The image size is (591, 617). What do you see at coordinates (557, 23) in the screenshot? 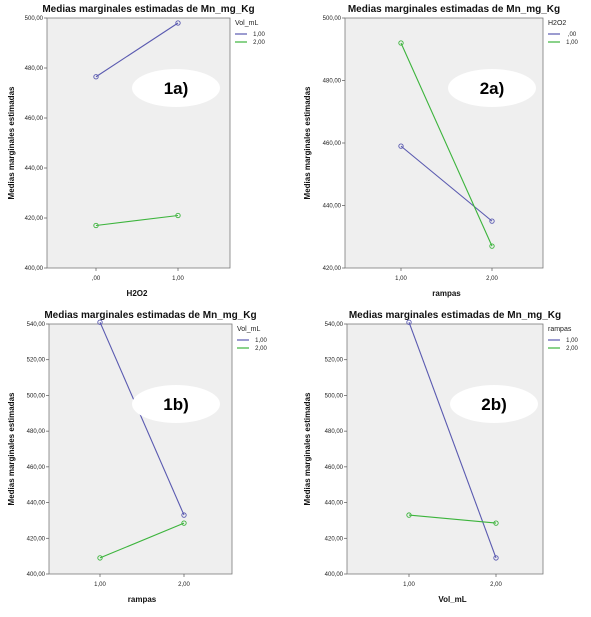
I see `legend-title: H2O2` at bounding box center [557, 23].